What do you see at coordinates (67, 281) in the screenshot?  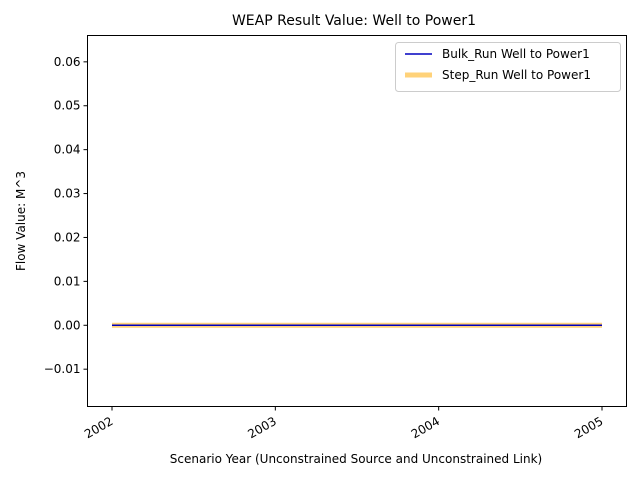 I see `y-tick-label: 0.01` at bounding box center [67, 281].